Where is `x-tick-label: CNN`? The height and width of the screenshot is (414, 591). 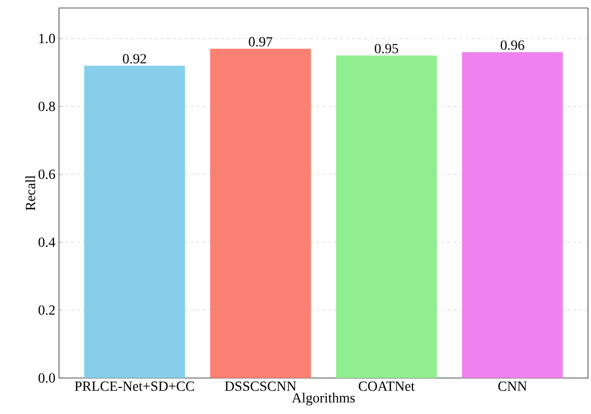
x-tick-label: CNN is located at coordinates (512, 386).